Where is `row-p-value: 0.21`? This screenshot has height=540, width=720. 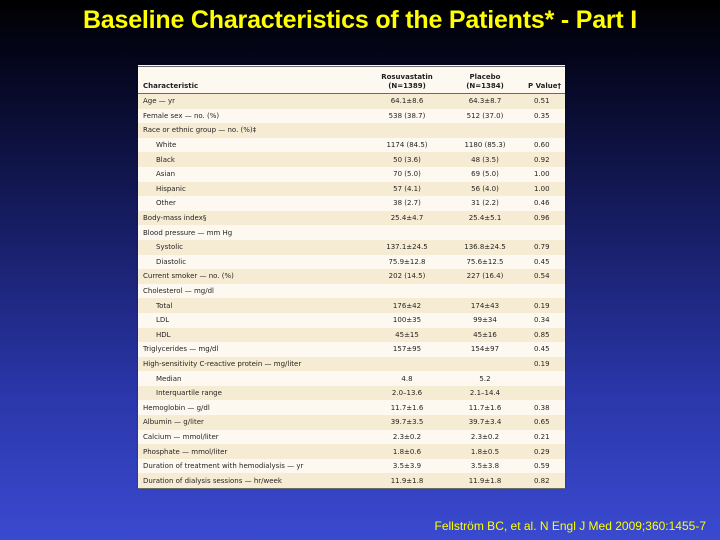 row-p-value: 0.21 is located at coordinates (544, 437).